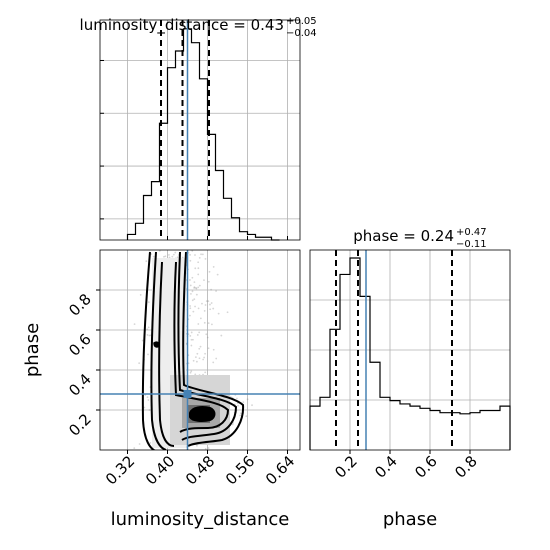 The height and width of the screenshot is (550, 550). I want to click on title-phase-plus: +0.47, so click(471, 232).